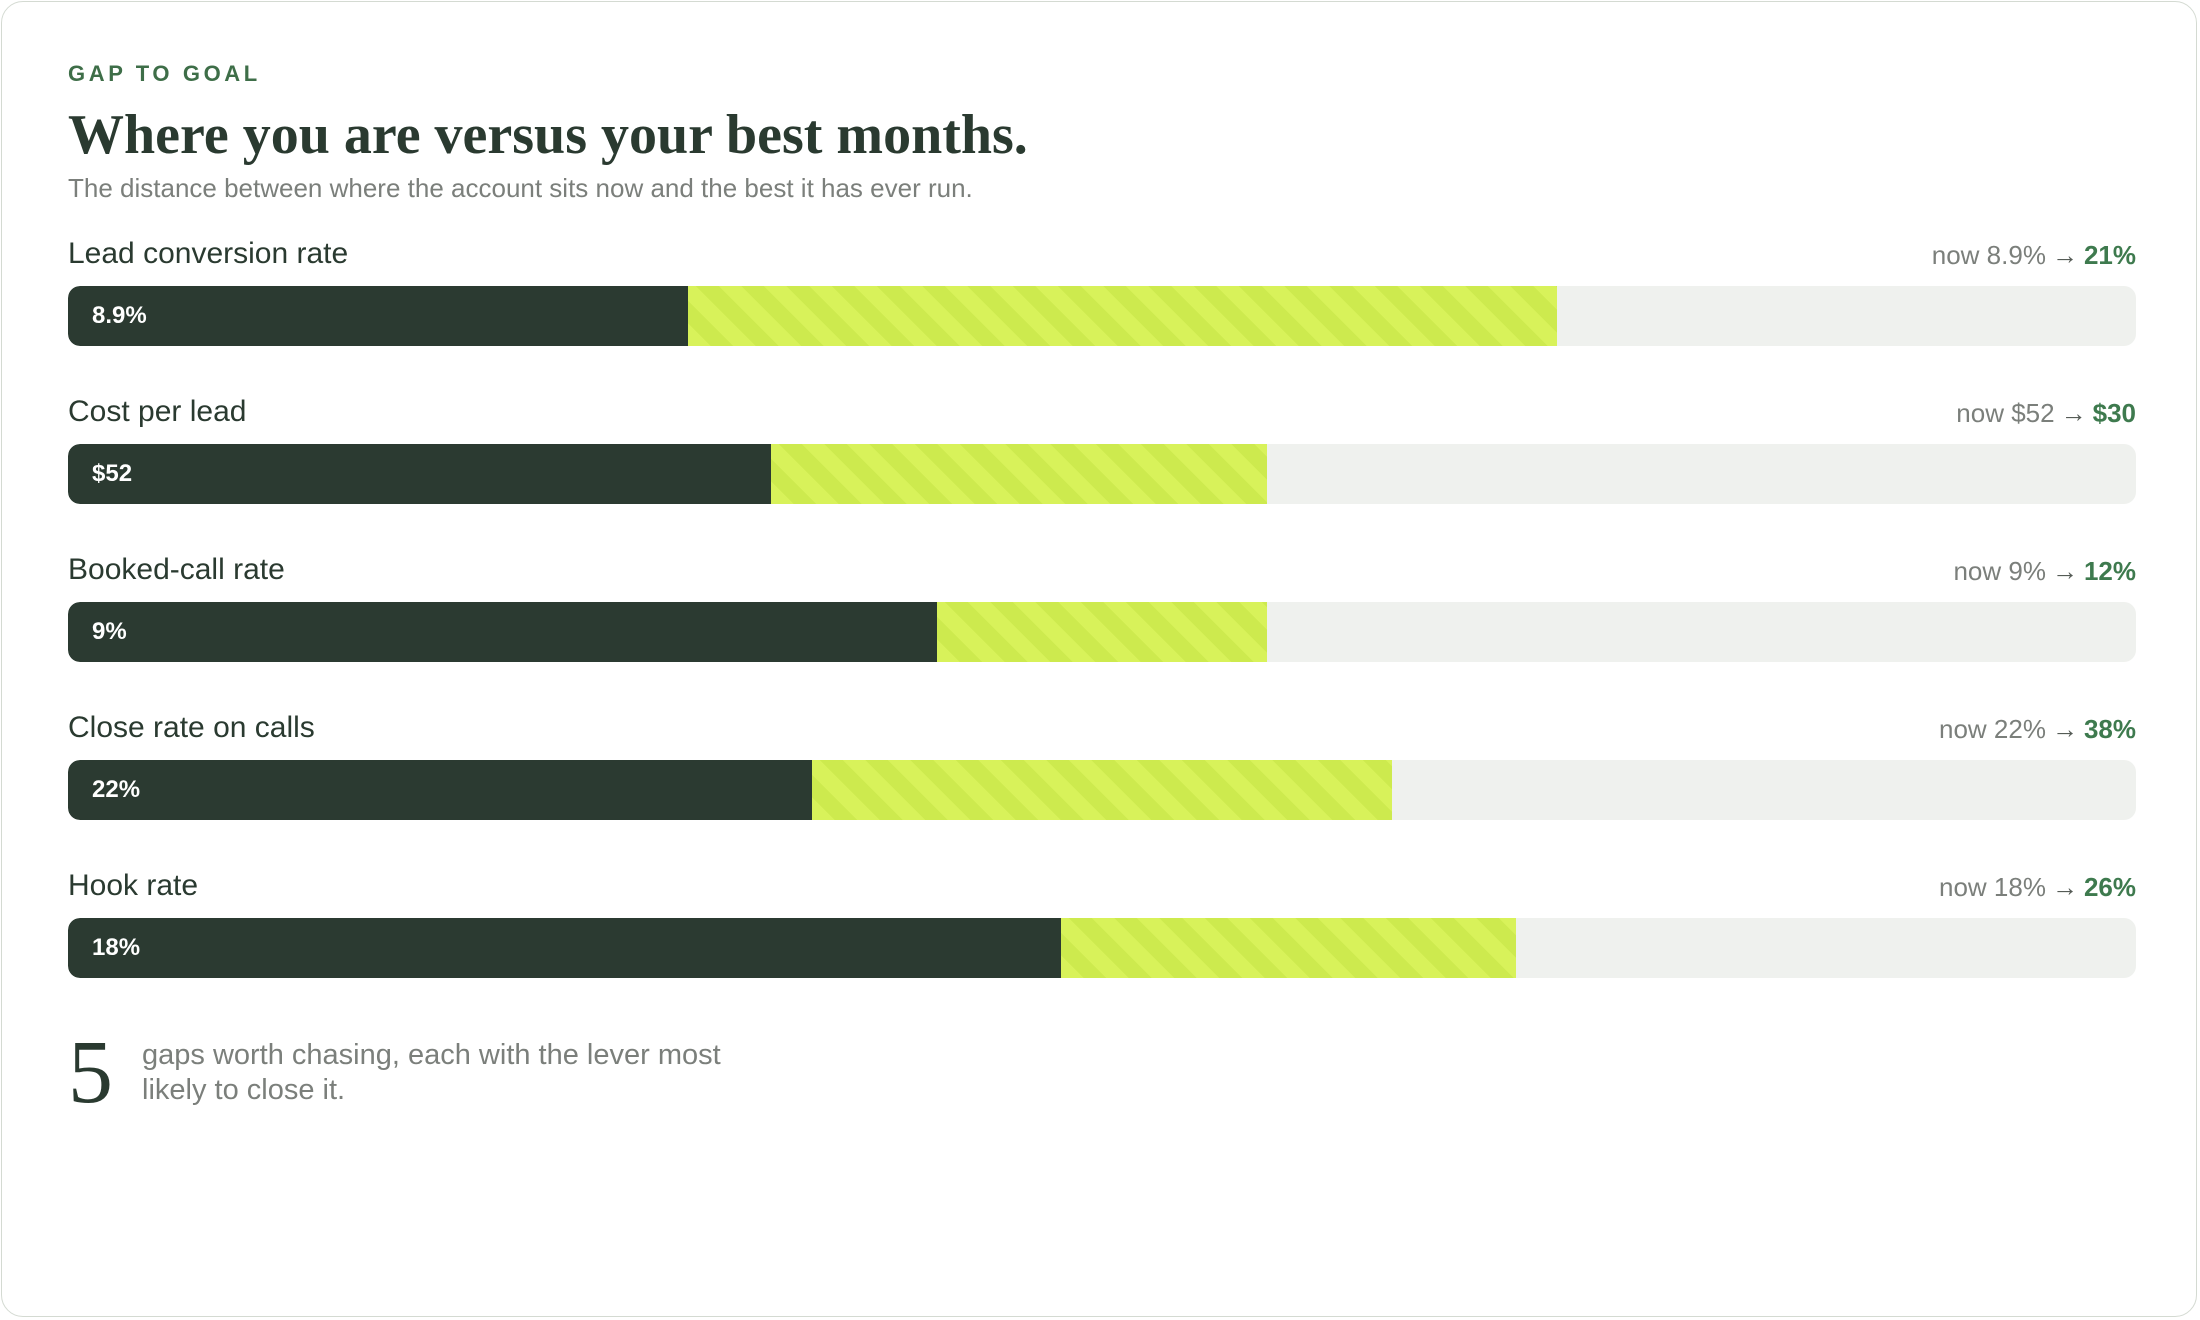  Describe the element at coordinates (133, 885) in the screenshot. I see `metric-label: Hook rate` at that location.